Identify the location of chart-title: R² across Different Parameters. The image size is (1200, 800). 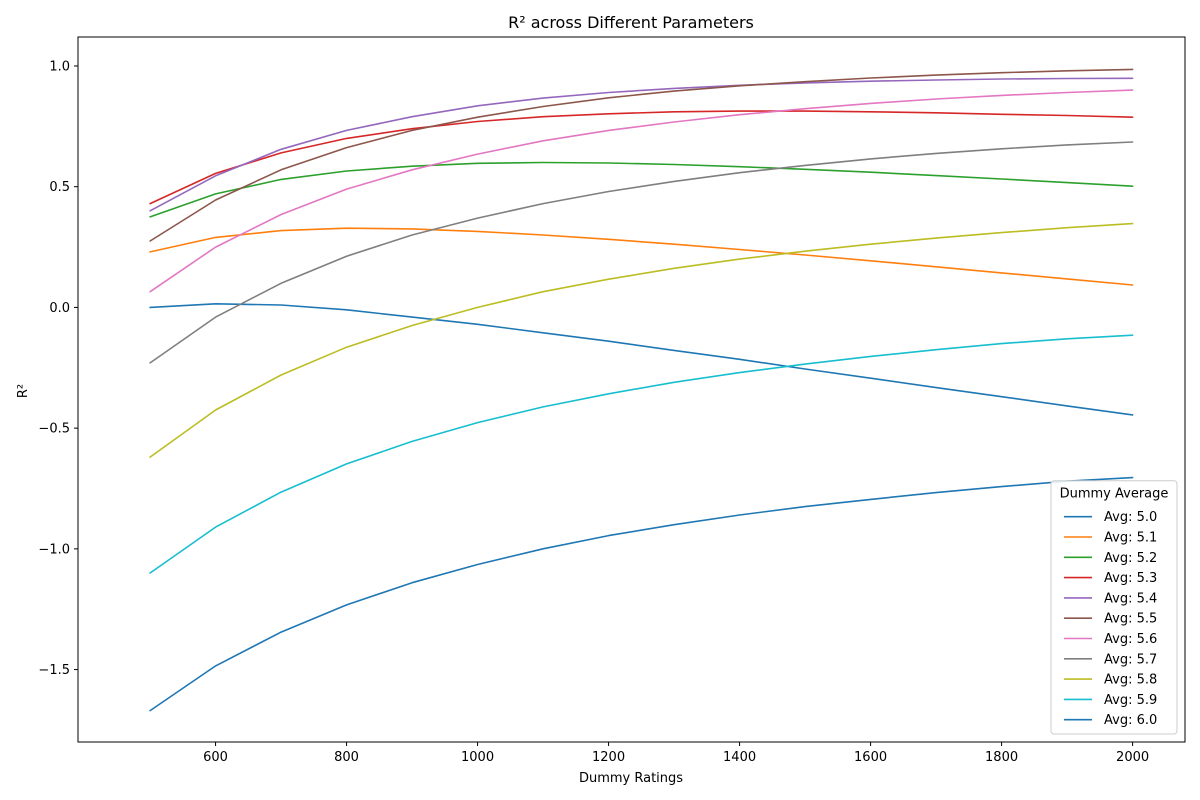
(631, 22).